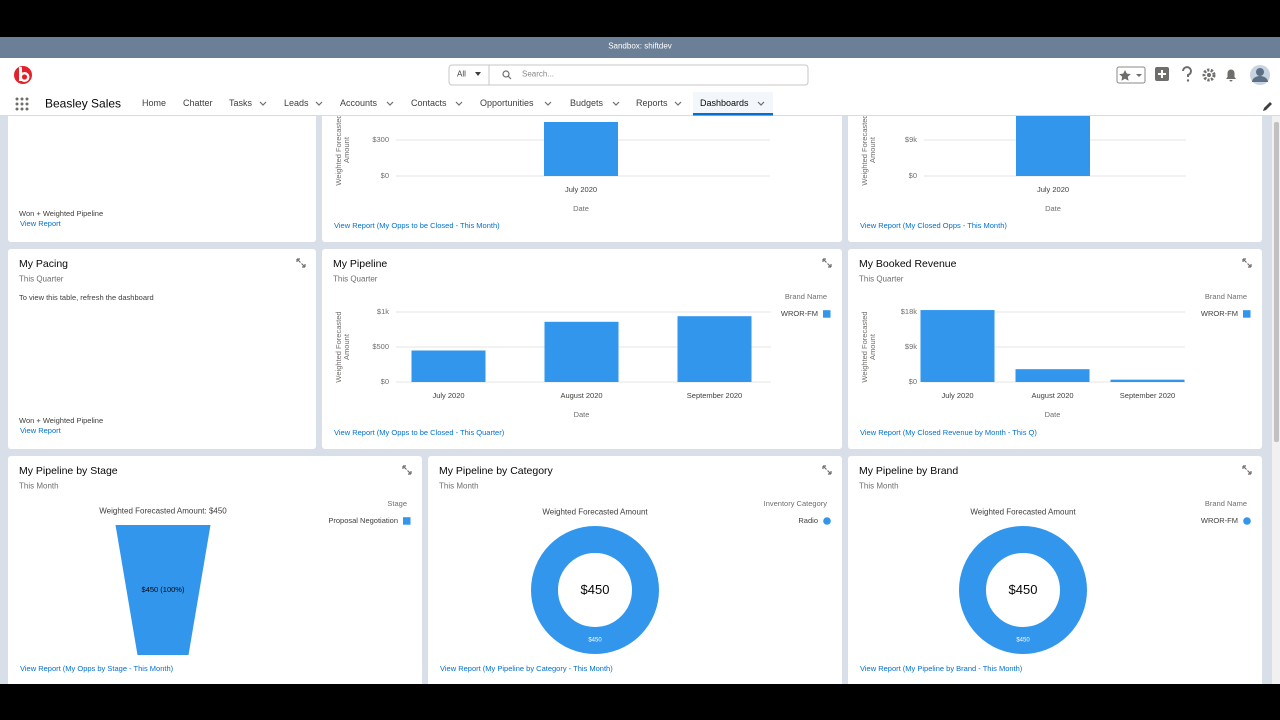 The height and width of the screenshot is (720, 1280). Describe the element at coordinates (68, 471) in the screenshot. I see `card-title: My Pipeline by Stage` at that location.